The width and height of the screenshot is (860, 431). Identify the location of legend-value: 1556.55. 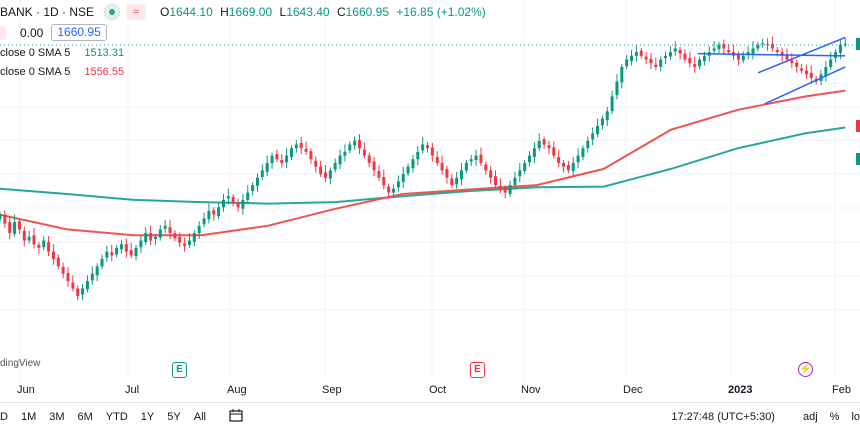
(104, 72).